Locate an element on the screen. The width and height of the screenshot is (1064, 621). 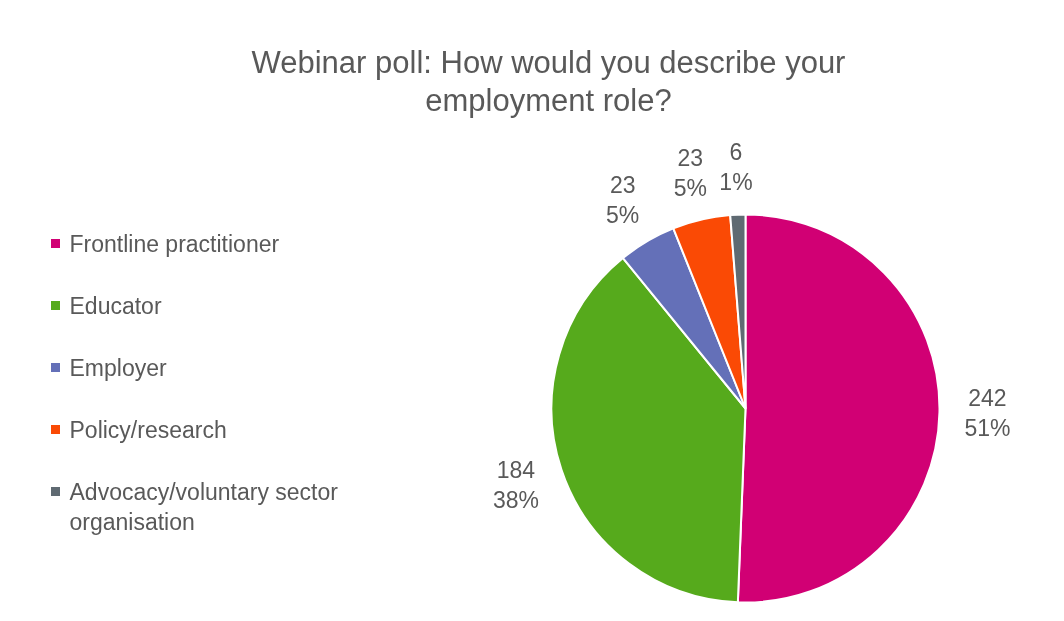
data-label: 6 1% is located at coordinates (736, 166).